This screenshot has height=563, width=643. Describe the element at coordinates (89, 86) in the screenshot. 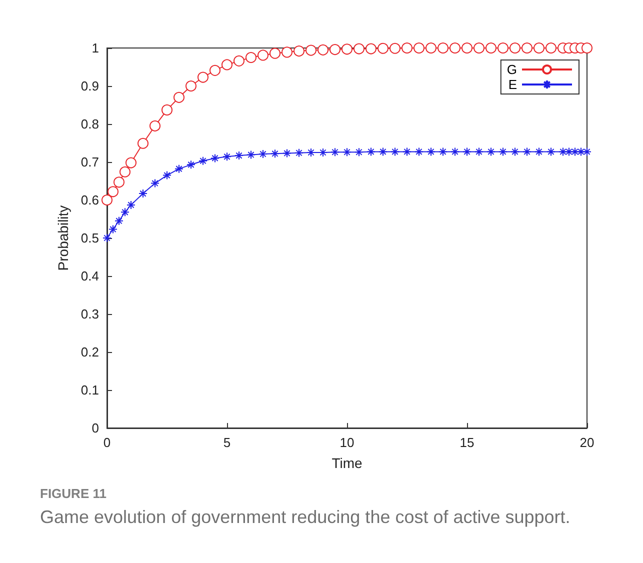

I see `y-tick-label: 0.9` at that location.